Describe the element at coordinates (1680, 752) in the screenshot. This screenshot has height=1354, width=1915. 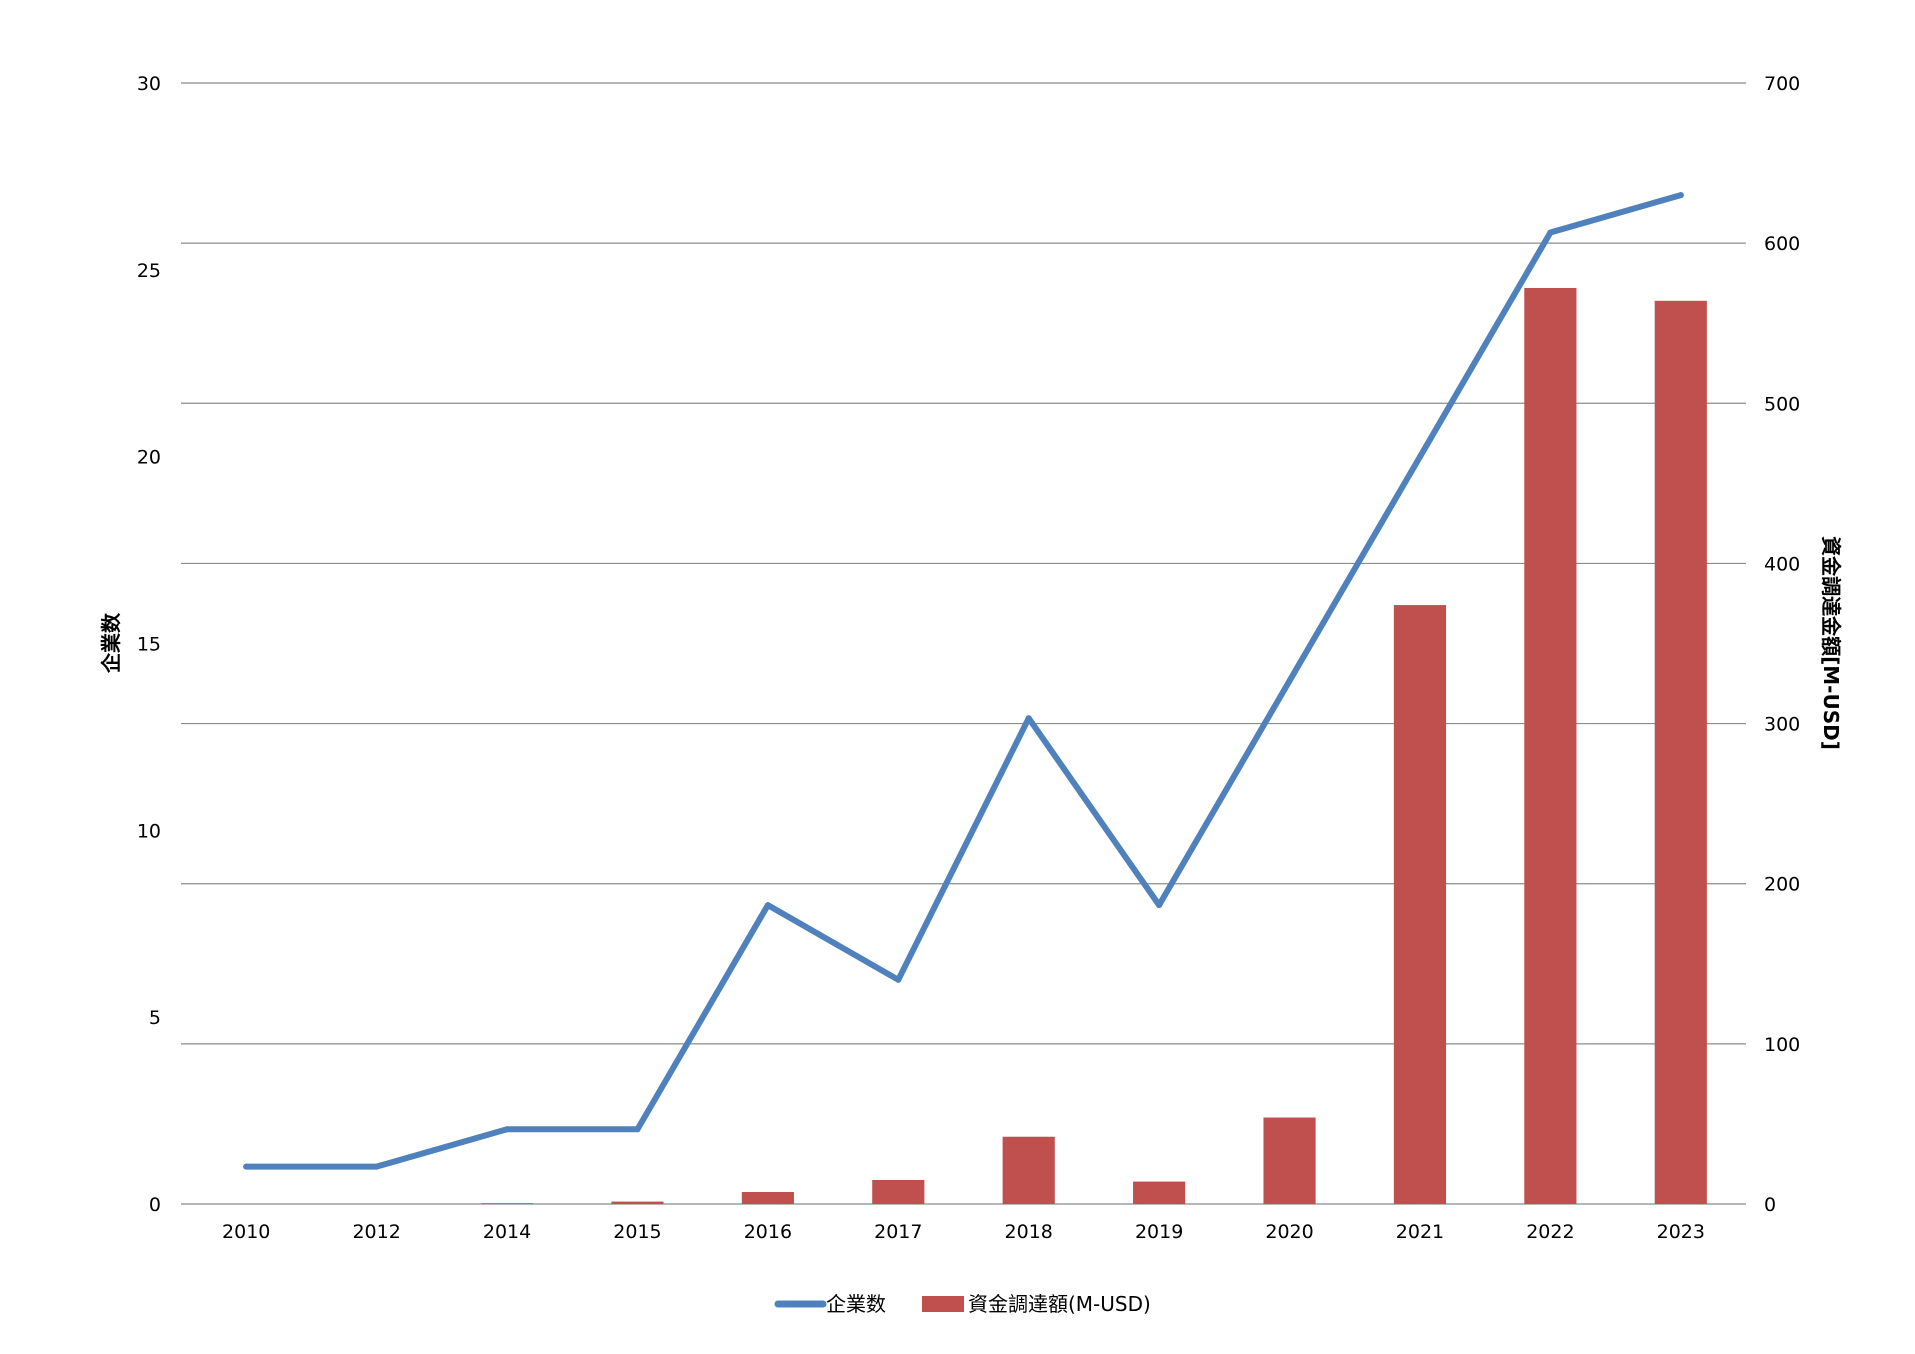
I see `bar-2023` at that location.